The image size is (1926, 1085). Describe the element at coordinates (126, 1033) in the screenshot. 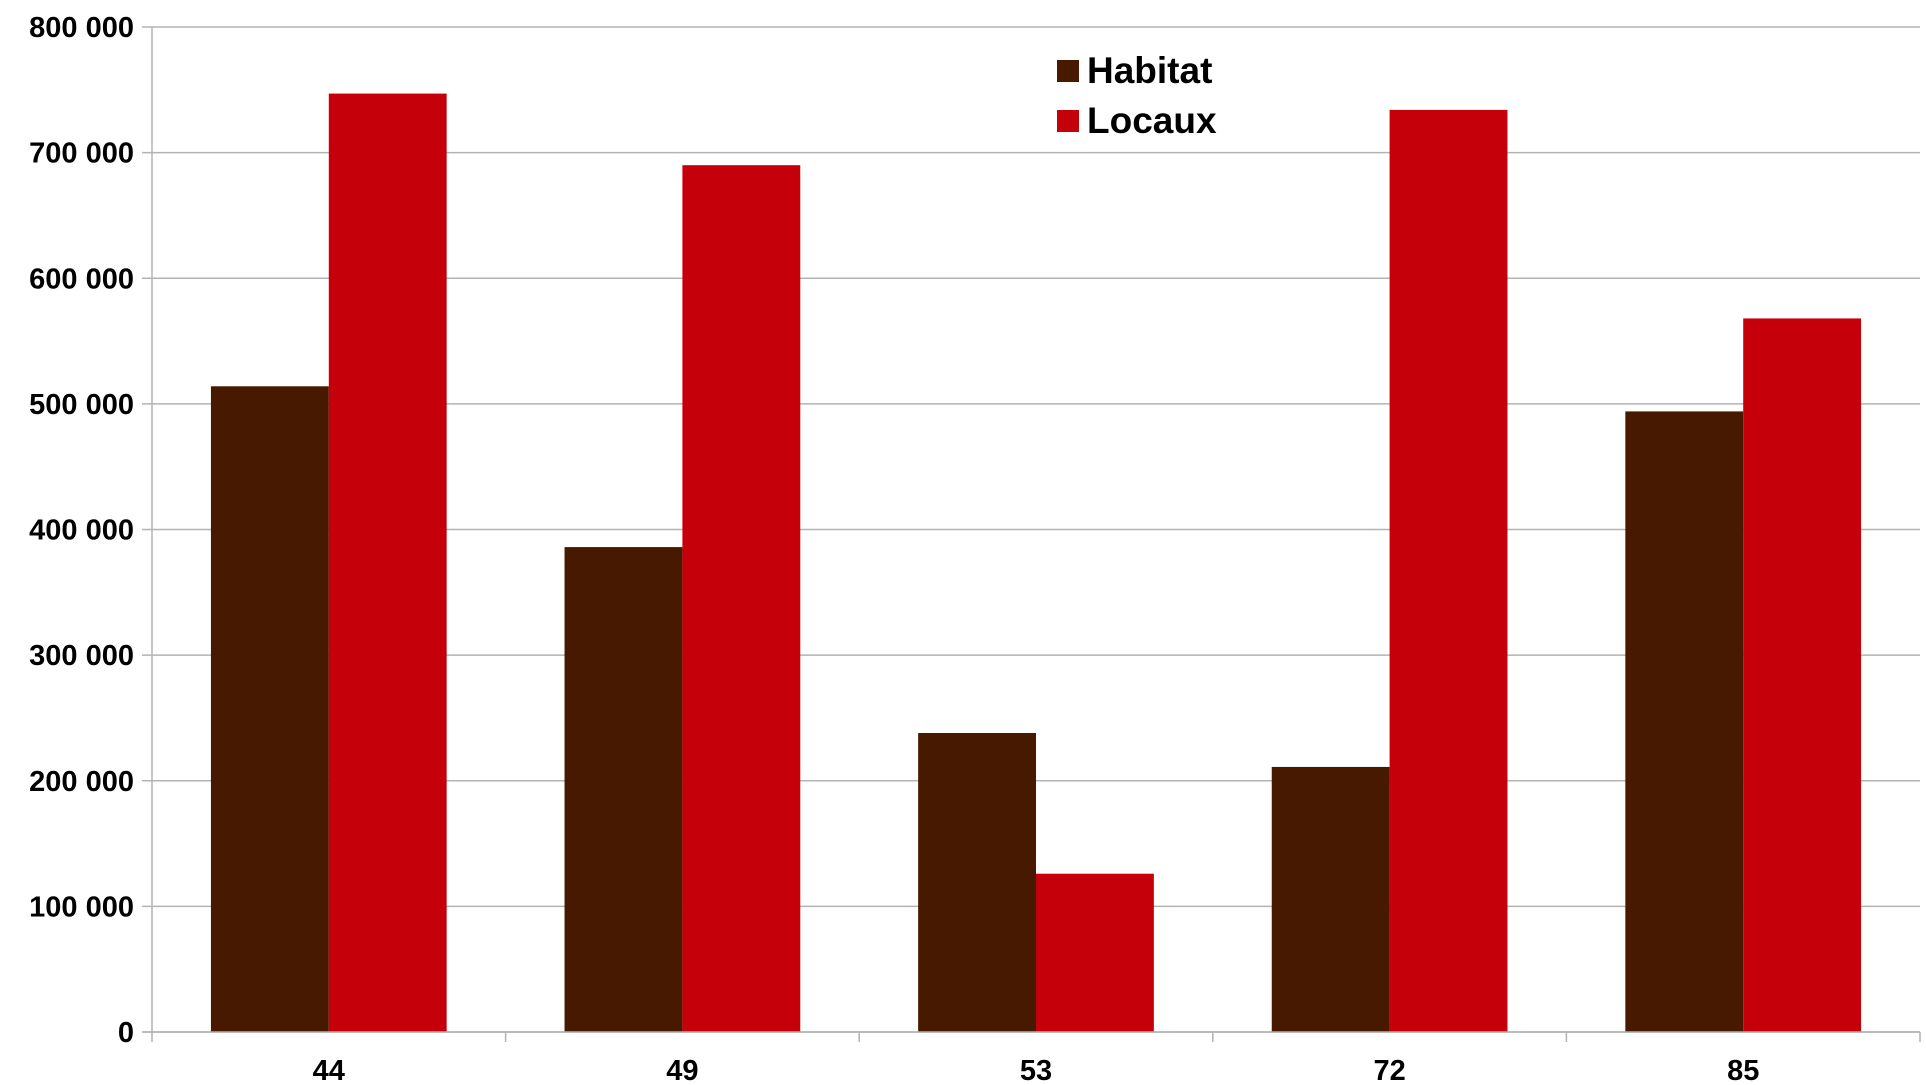

I see `y-tick-label: 0` at that location.